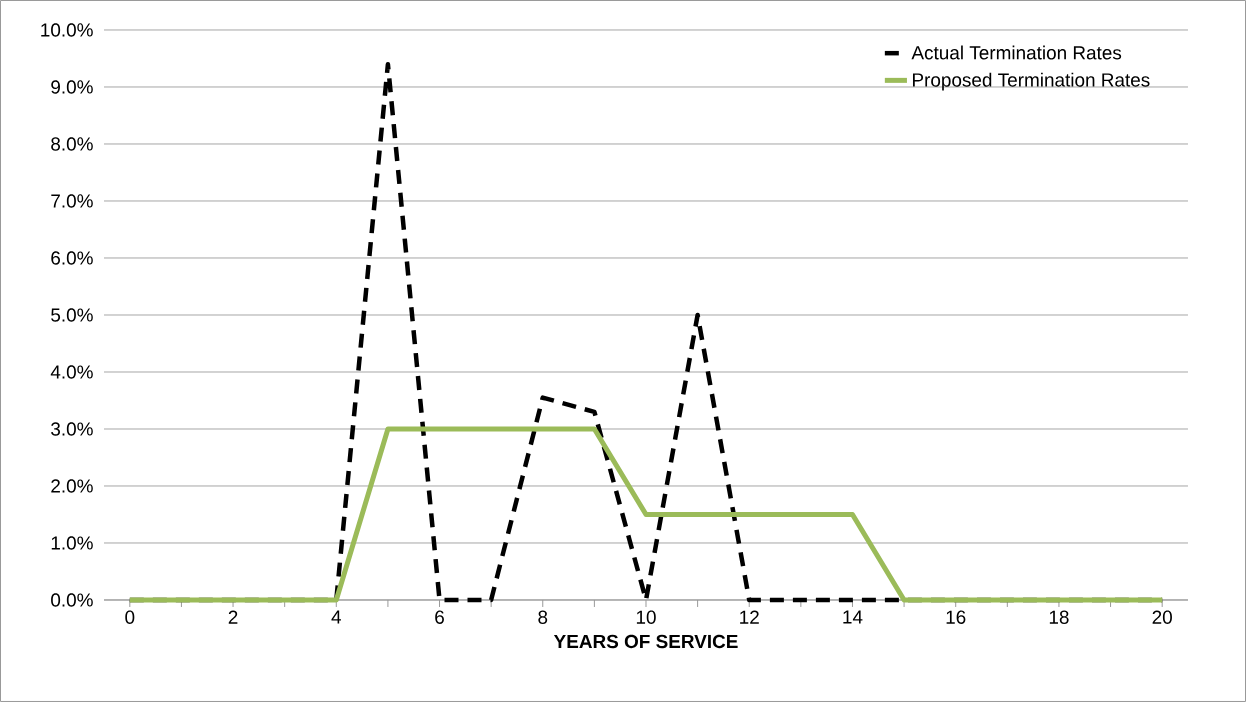 The width and height of the screenshot is (1246, 702). What do you see at coordinates (439, 617) in the screenshot?
I see `x-tick-label: 6` at bounding box center [439, 617].